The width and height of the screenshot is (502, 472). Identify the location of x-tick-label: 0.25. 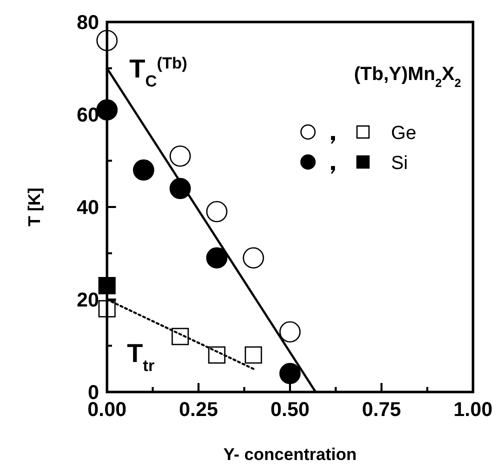
(198, 410).